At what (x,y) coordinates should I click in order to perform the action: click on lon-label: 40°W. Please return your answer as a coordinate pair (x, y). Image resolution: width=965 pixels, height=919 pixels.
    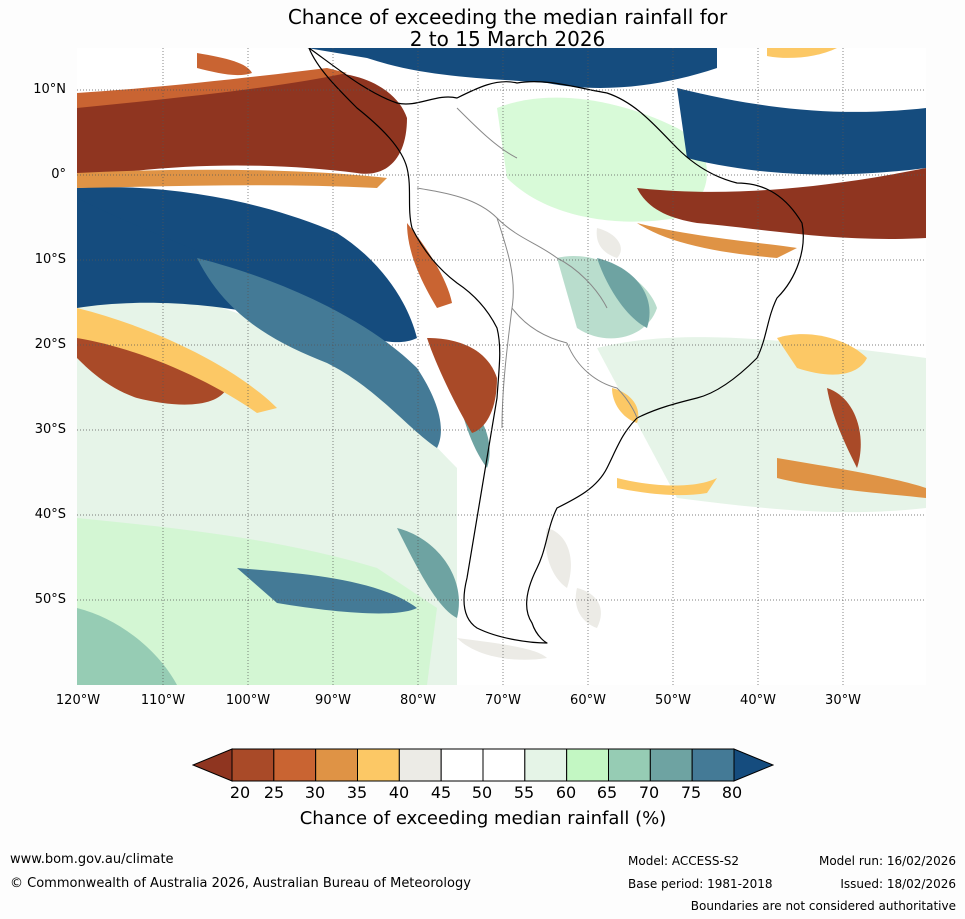
    Looking at the image, I should click on (758, 700).